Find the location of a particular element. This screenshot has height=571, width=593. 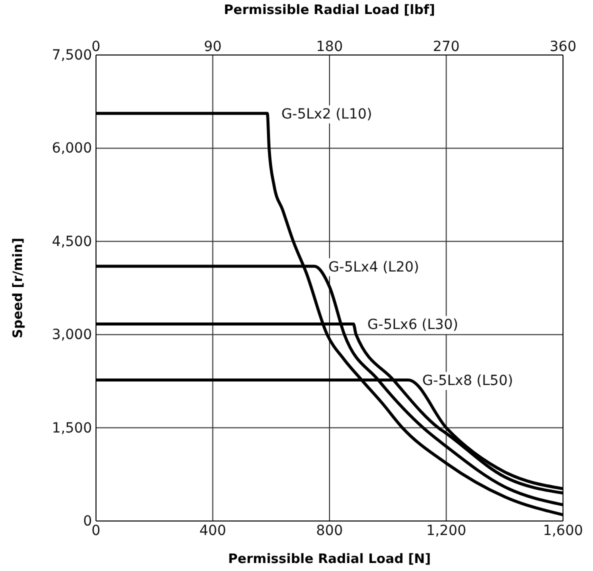

series-label: G-5Lx8 (L50) is located at coordinates (468, 380).